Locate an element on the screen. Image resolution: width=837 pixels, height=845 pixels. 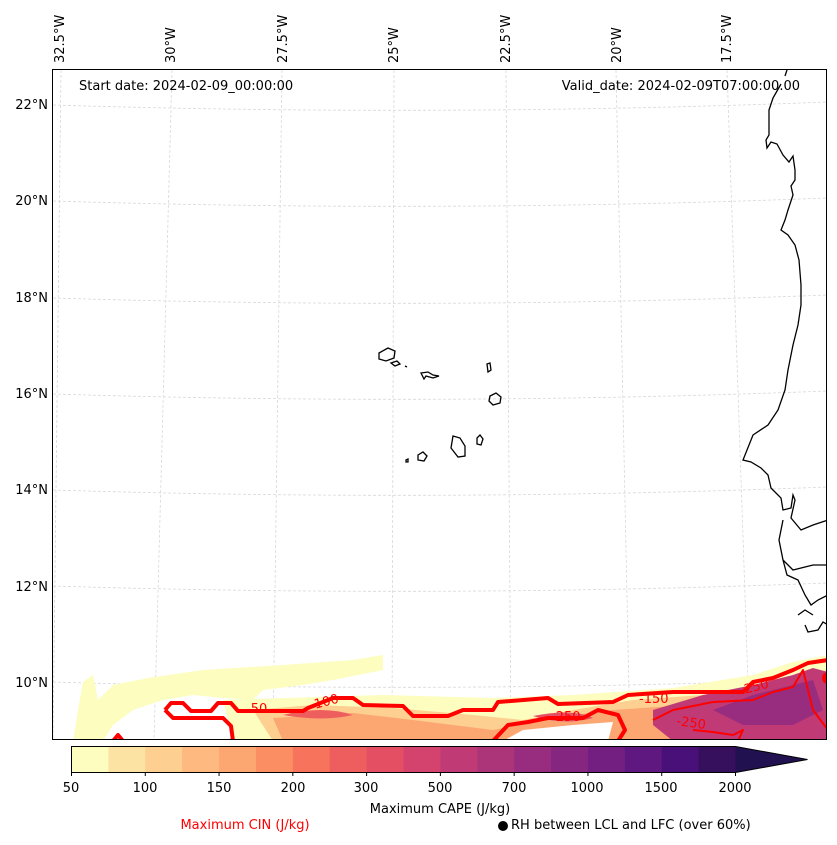
meridian-17-5w is located at coordinates (738, 404).